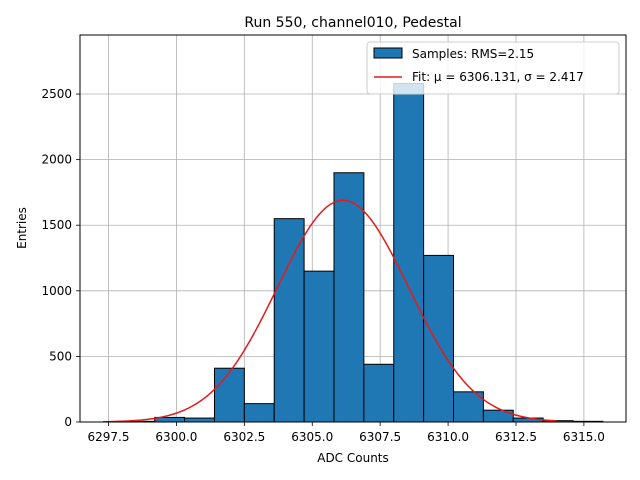  What do you see at coordinates (244, 437) in the screenshot?
I see `x-tick-label: 6302.5` at bounding box center [244, 437].